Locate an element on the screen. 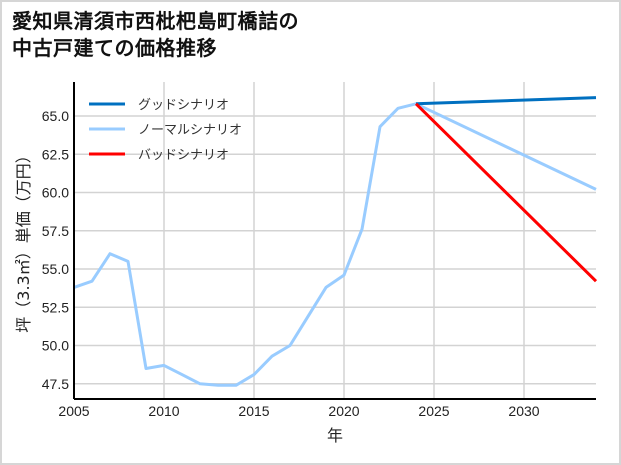 Image resolution: width=621 pixels, height=465 pixels. chart-title-line1: 愛知県清須市西枇杷島町橋詰の is located at coordinates (155, 21).